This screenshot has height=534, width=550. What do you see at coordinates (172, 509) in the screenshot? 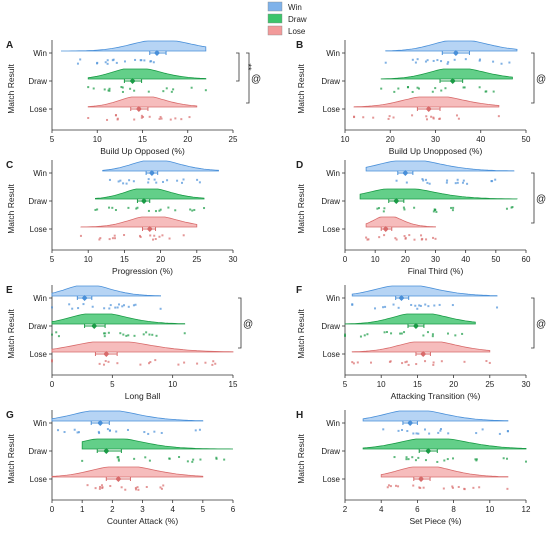
I see `x-tick-label: 4` at bounding box center [172, 509].